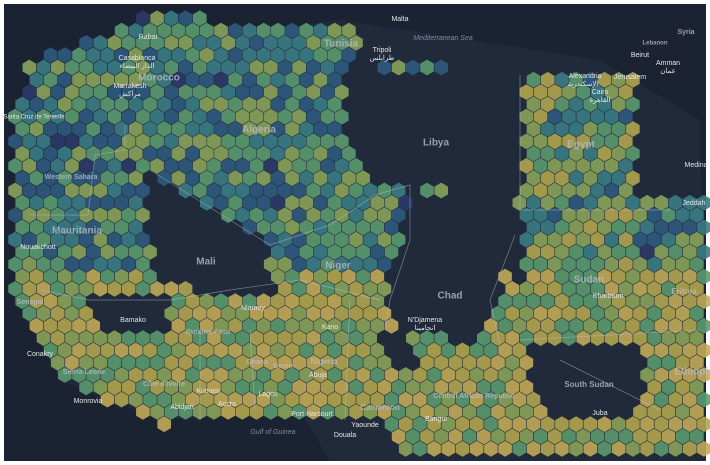 This screenshot has height=465, width=710. Describe the element at coordinates (685, 32) in the screenshot. I see `country-label: Syria` at that location.